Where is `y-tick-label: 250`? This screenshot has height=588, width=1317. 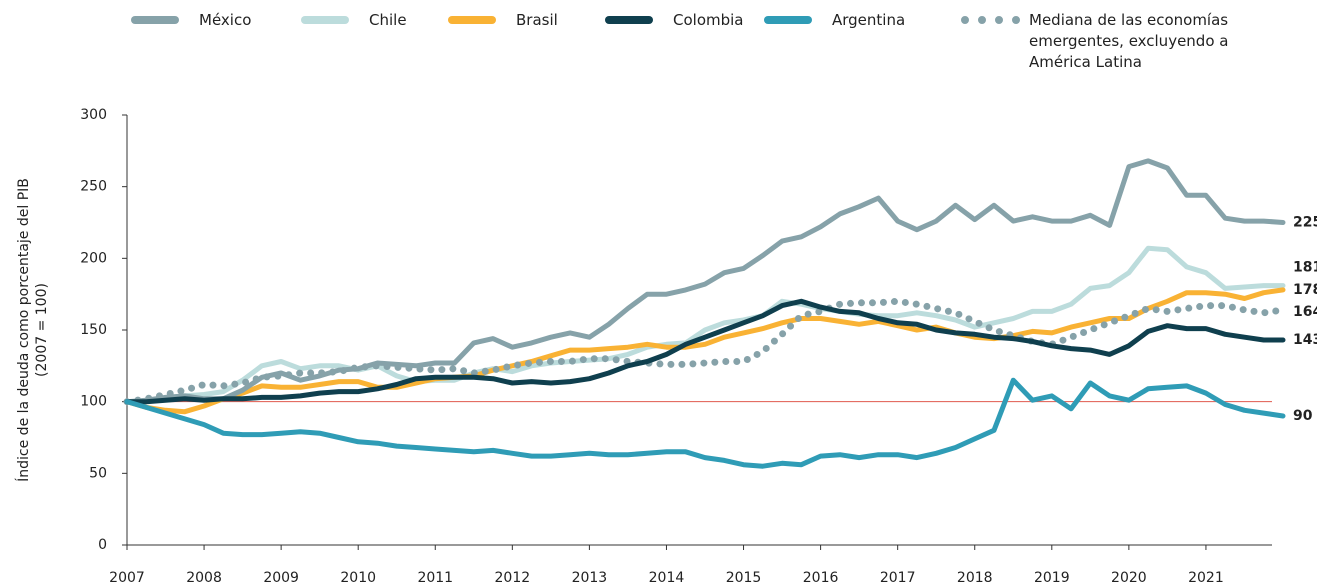
y-tick-label: 250 is located at coordinates (93, 187).